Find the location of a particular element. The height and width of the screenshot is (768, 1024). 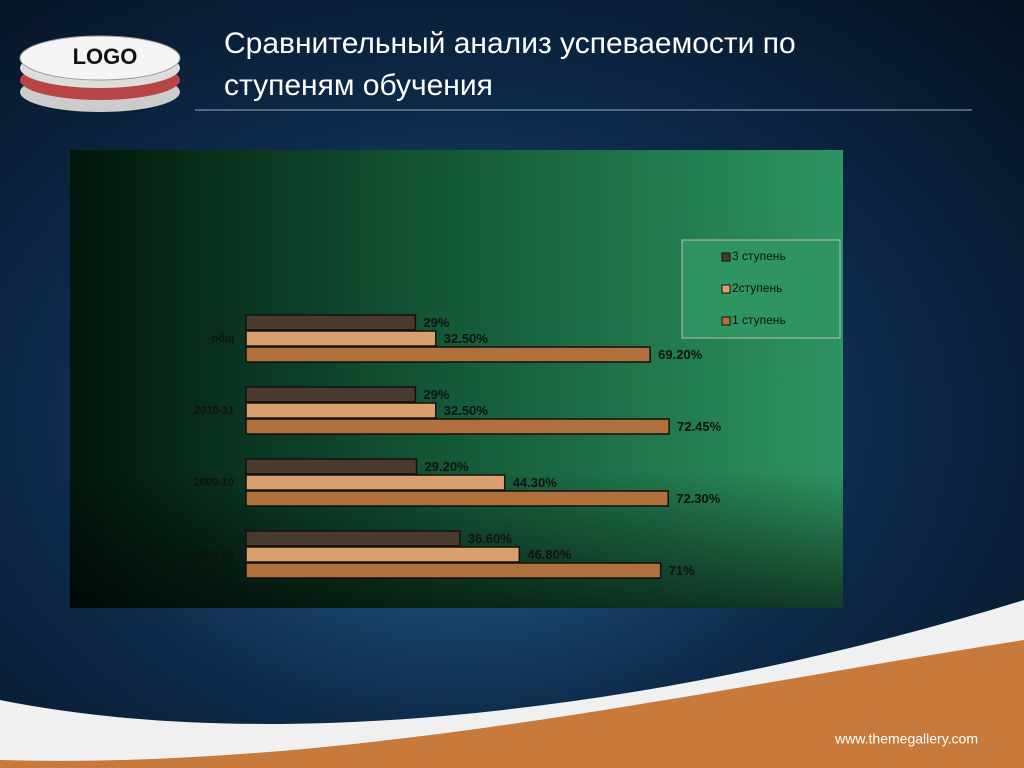

category-label: 2010-11 is located at coordinates (214, 410).